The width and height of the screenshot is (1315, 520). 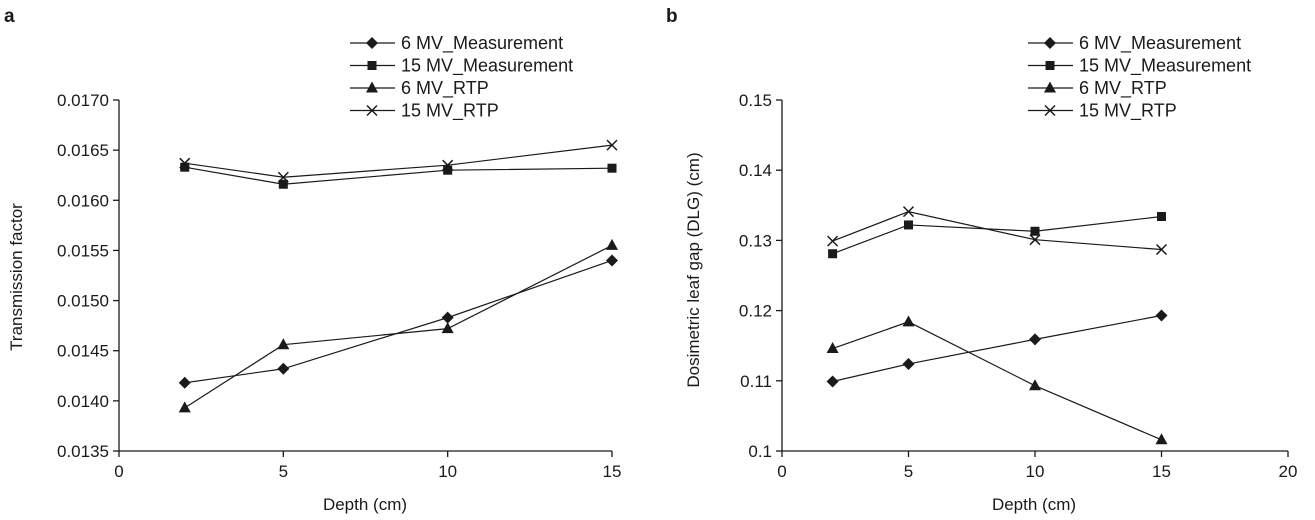 I want to click on y-tick-label: 0.0135, so click(x=83, y=451).